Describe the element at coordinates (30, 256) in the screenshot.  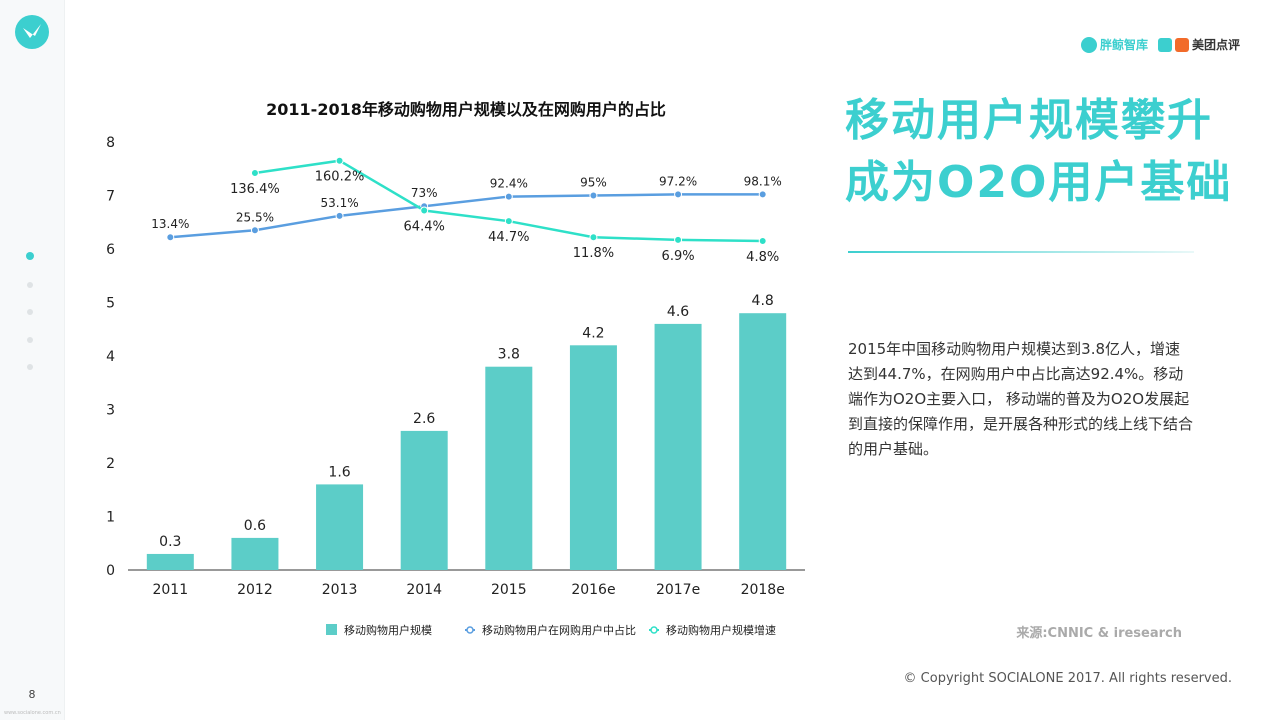
I see `page-dot-active` at that location.